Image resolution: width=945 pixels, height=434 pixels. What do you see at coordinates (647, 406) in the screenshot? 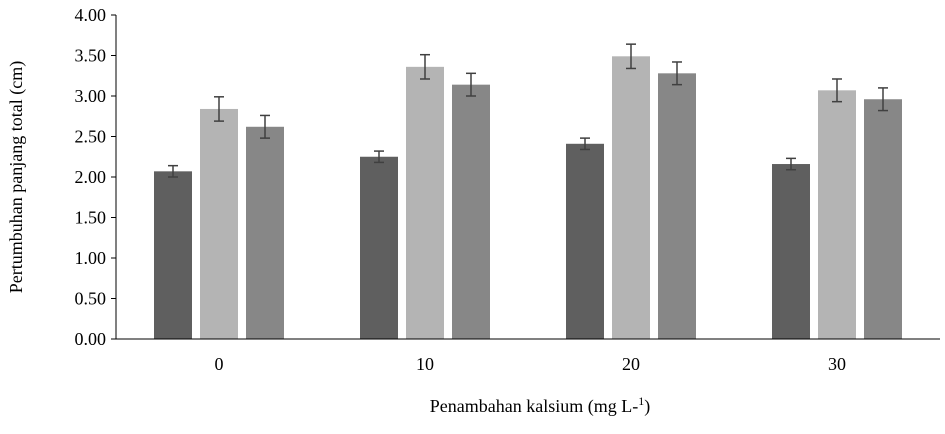
I see `x-axis-title-end: )` at bounding box center [647, 406].